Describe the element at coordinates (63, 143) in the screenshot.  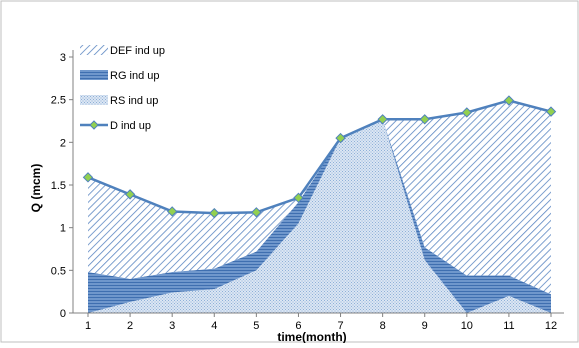
I see `y-tick-label: 2` at that location.